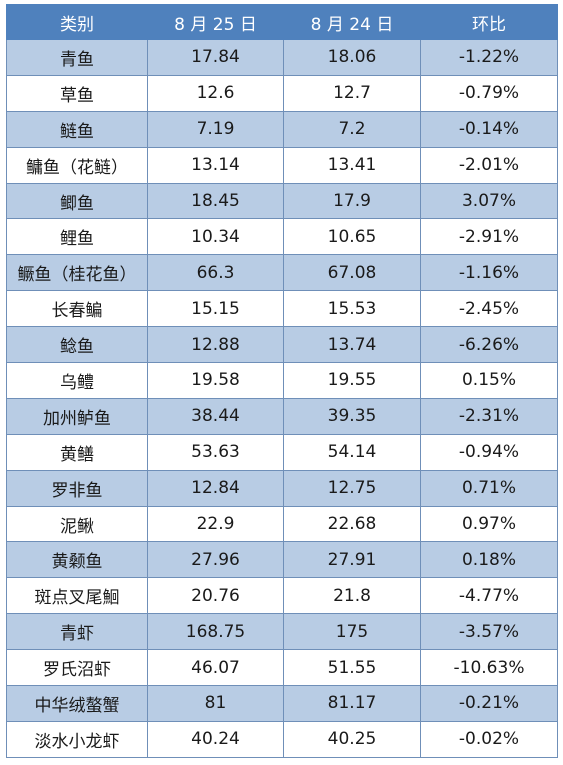 The image size is (563, 765). I want to click on cell-aug25-price: 22.9, so click(215, 524).